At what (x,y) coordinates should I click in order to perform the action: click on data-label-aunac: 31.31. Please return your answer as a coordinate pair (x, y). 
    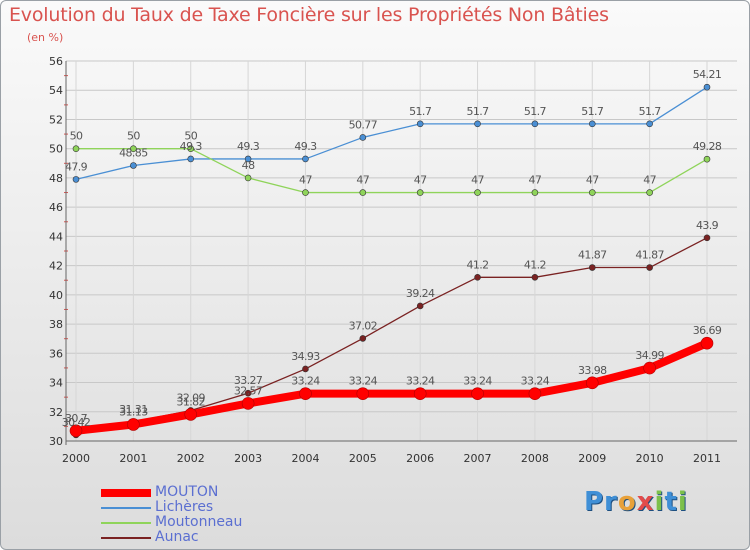
    Looking at the image, I should click on (133, 409).